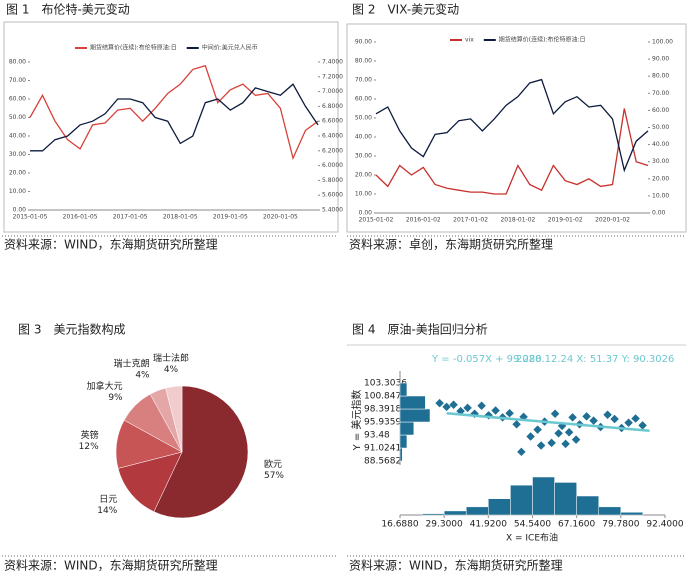 The image size is (688, 578). What do you see at coordinates (107, 511) in the screenshot?
I see `slice-value: 14%` at bounding box center [107, 511].